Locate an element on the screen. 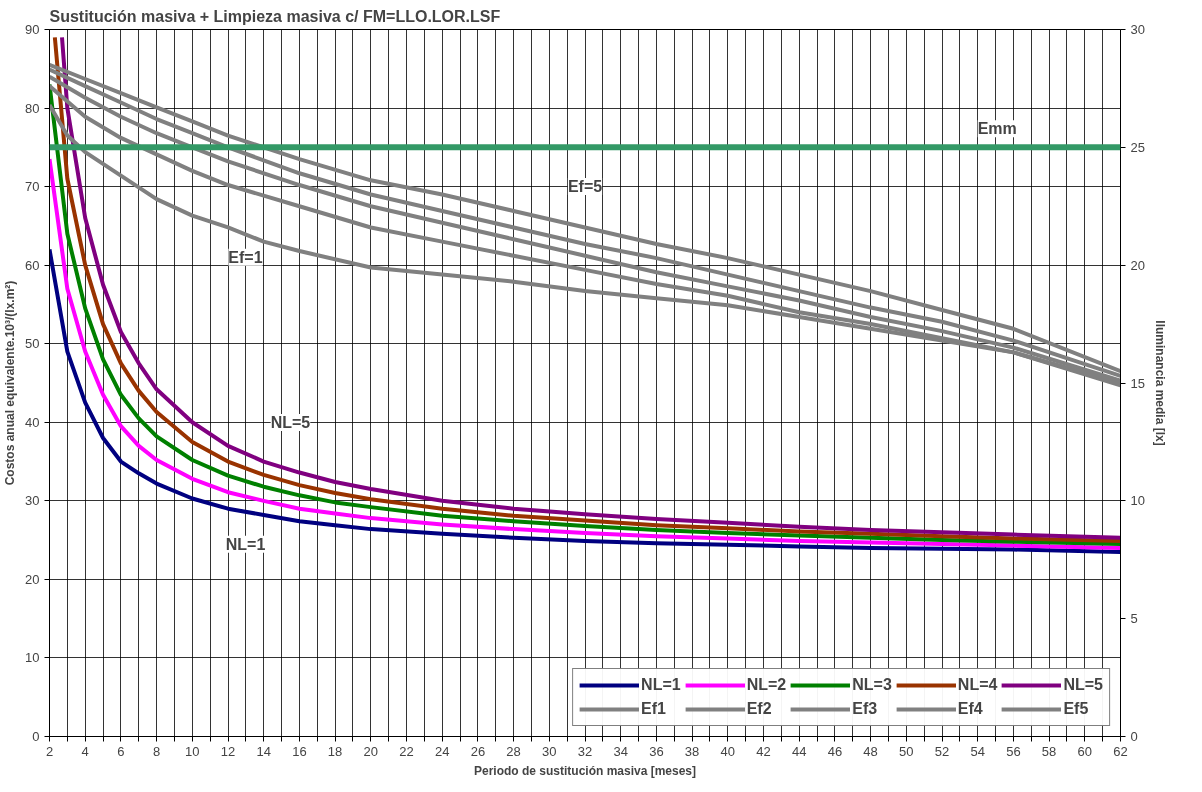 This screenshot has height=792, width=1202. x-tick-label: 54 is located at coordinates (977, 751).